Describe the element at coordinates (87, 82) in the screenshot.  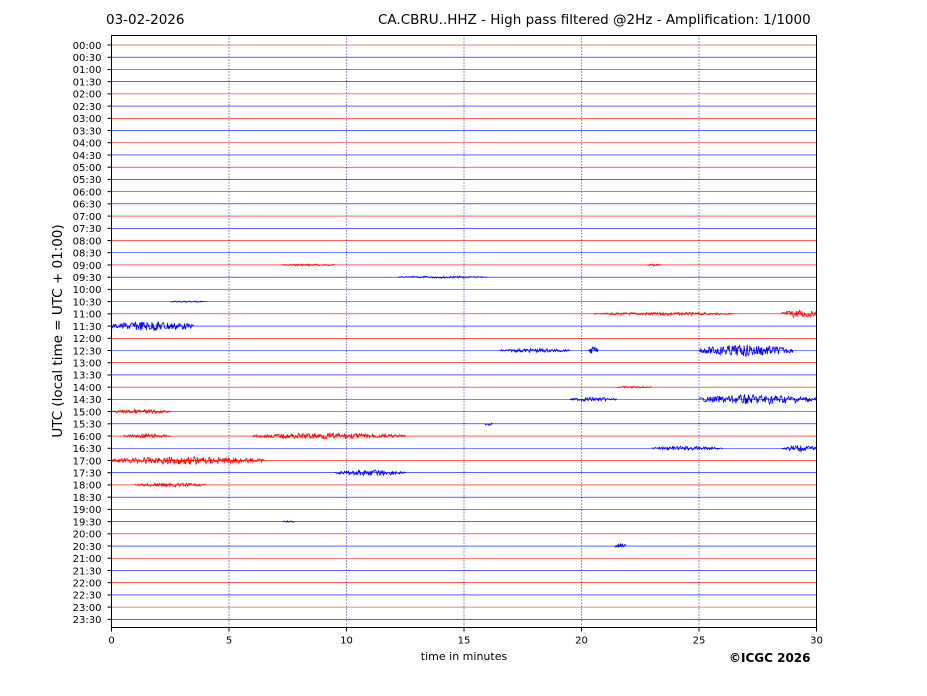
I see `y-tick-label: 01:30` at that location.